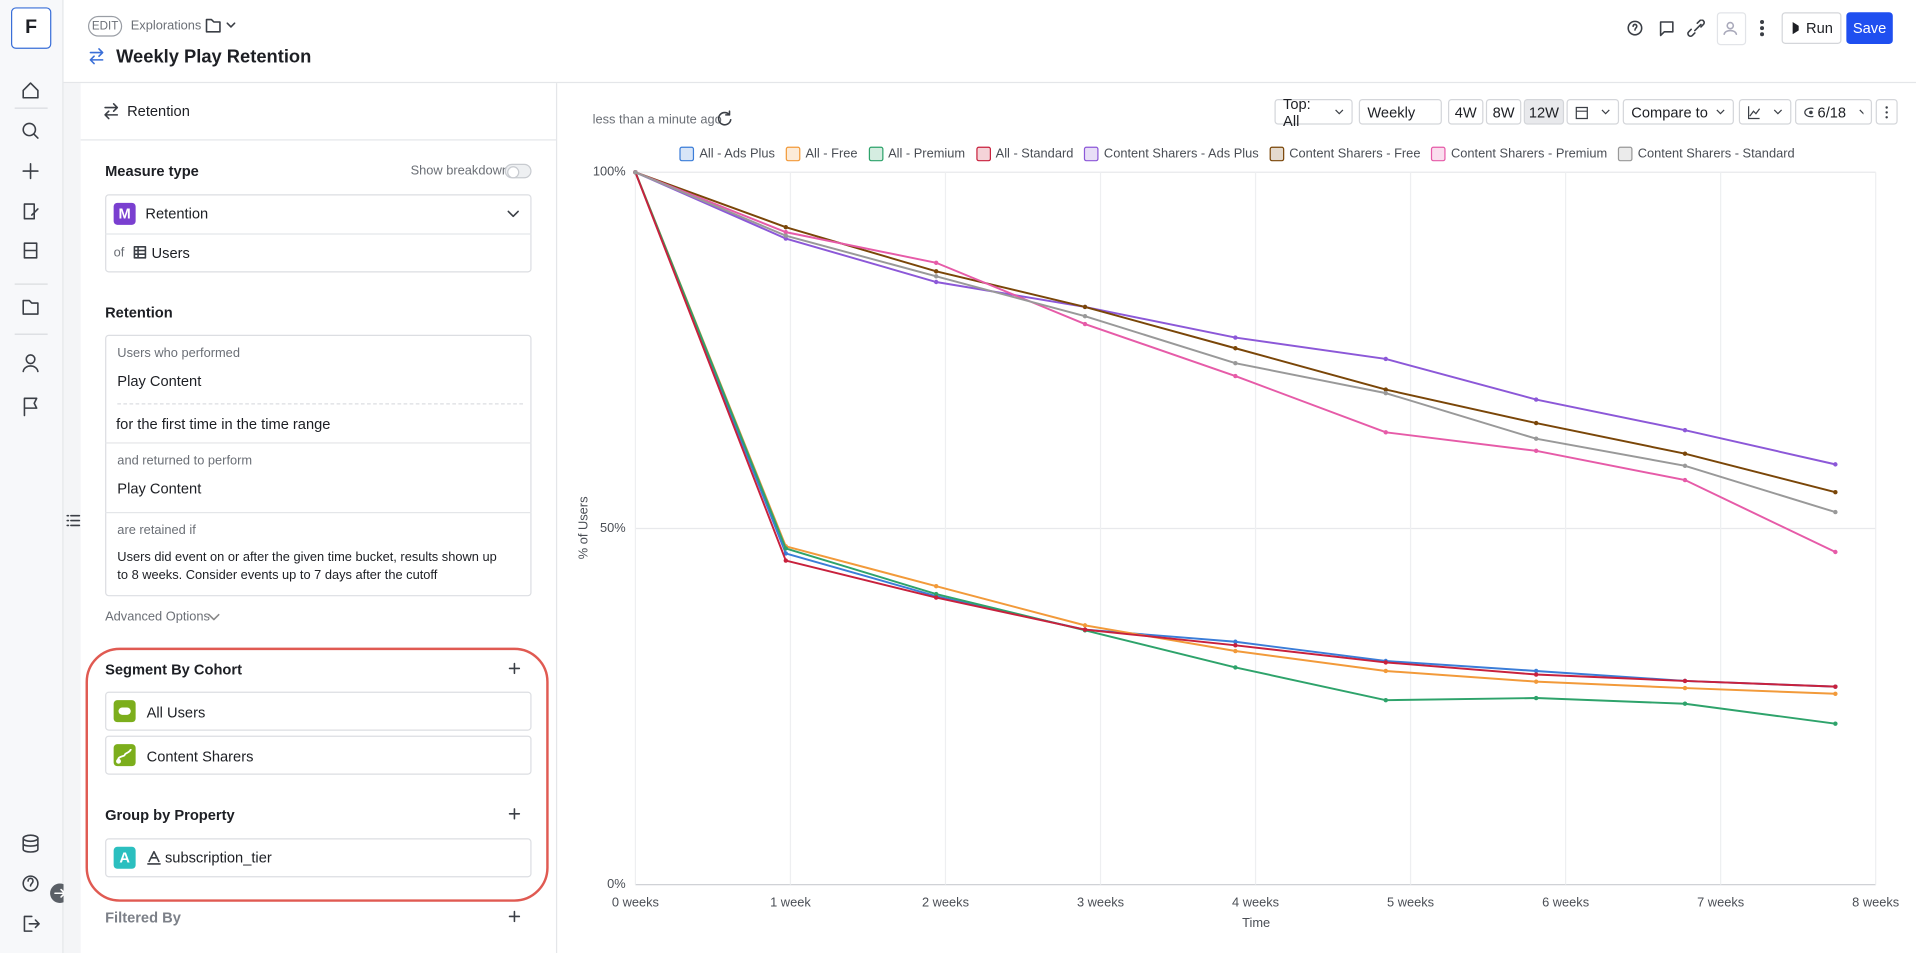 Image resolution: width=1916 pixels, height=953 pixels. Describe the element at coordinates (152, 171) in the screenshot. I see `section-label: Measure type` at that location.